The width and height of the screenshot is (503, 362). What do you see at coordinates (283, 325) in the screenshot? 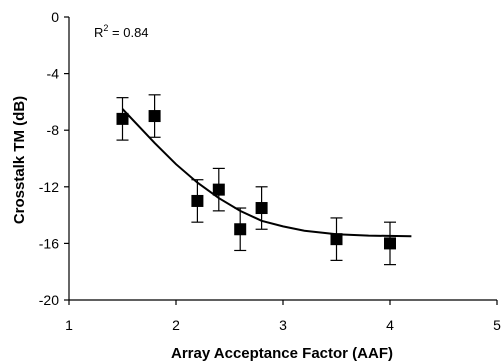
I see `x-tick-label: 3` at bounding box center [283, 325].